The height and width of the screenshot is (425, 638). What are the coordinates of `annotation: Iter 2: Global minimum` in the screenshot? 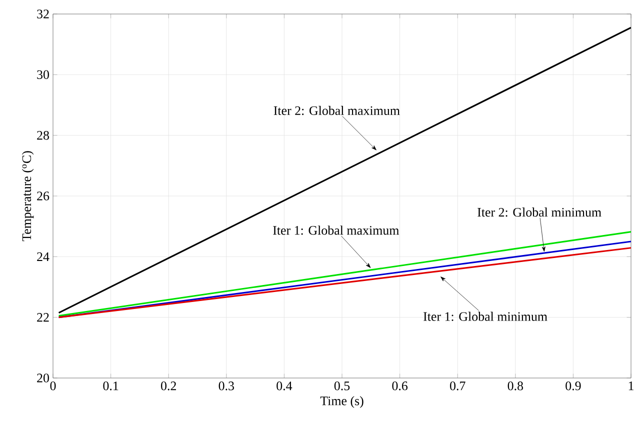 It's located at (540, 212).